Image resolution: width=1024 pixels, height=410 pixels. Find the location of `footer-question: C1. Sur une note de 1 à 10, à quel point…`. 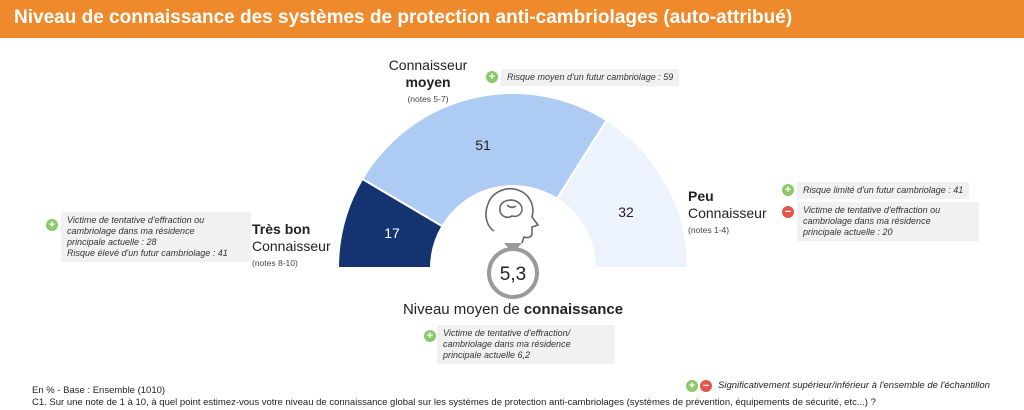

footer-question: C1. Sur une note de 1 à 10, à quel point… is located at coordinates (454, 402).